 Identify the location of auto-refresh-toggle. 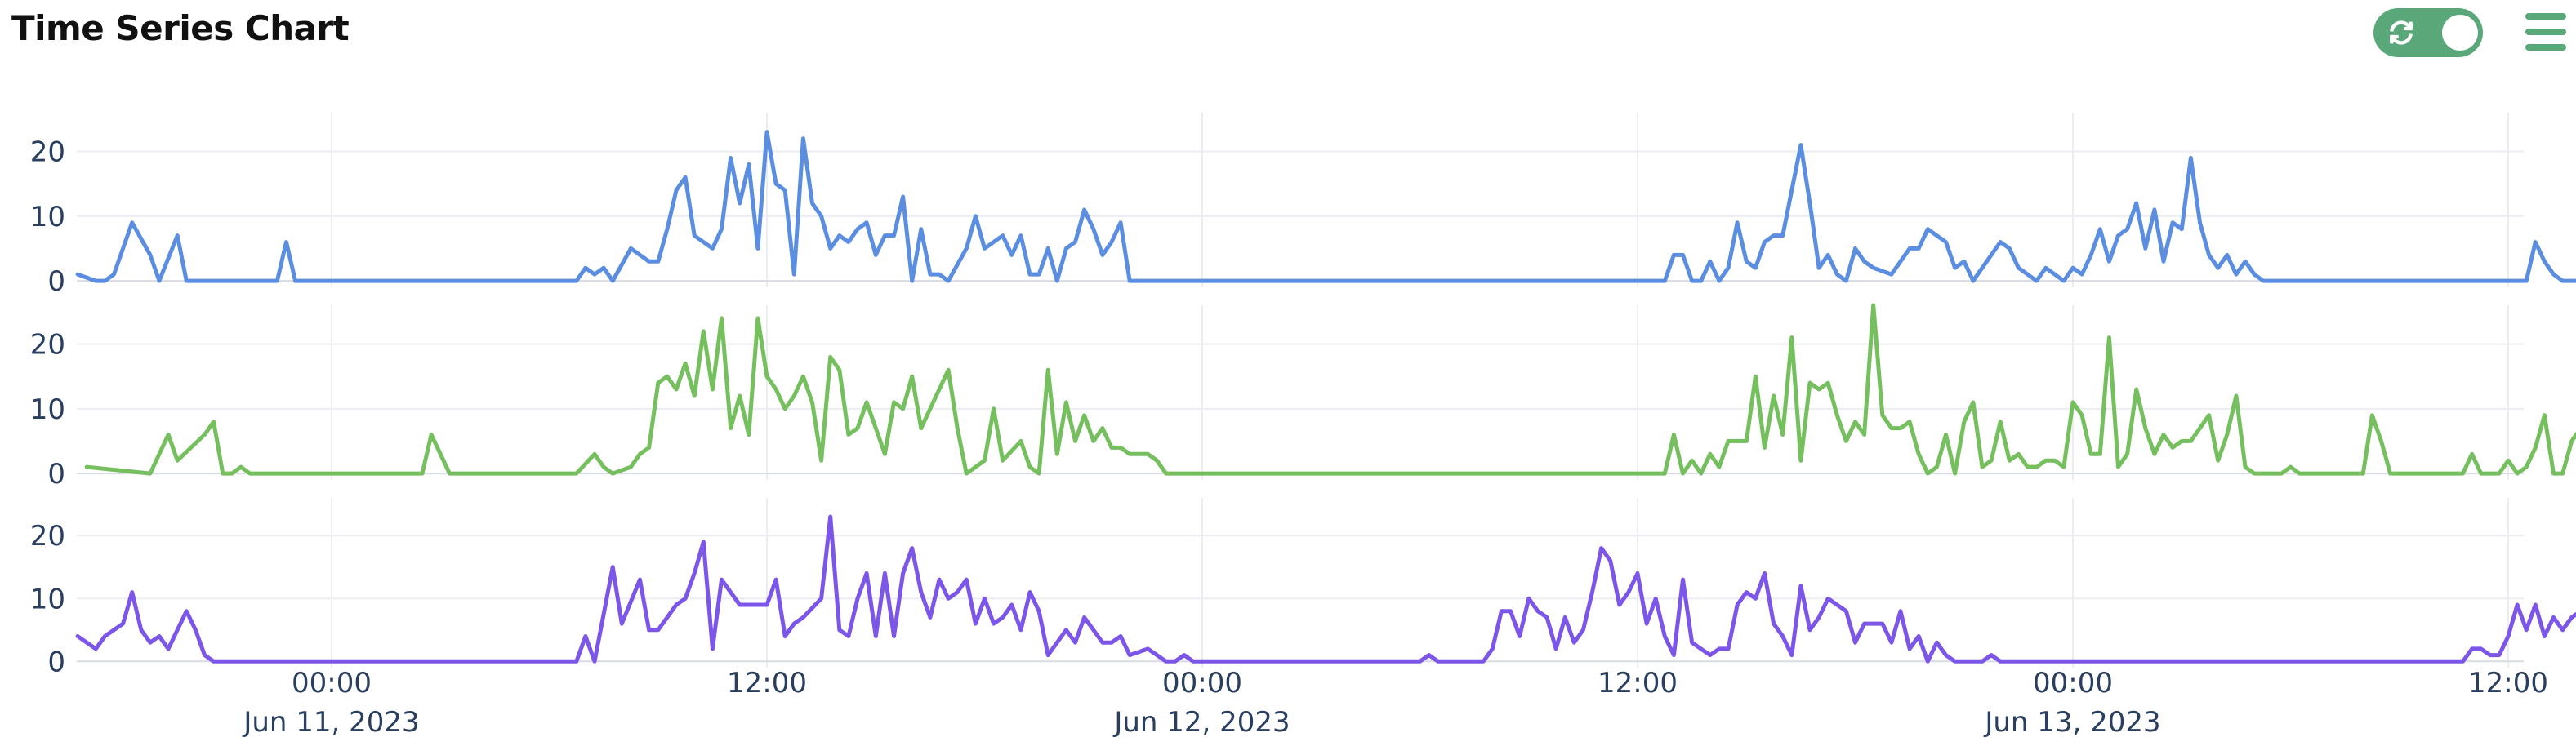
(2428, 32).